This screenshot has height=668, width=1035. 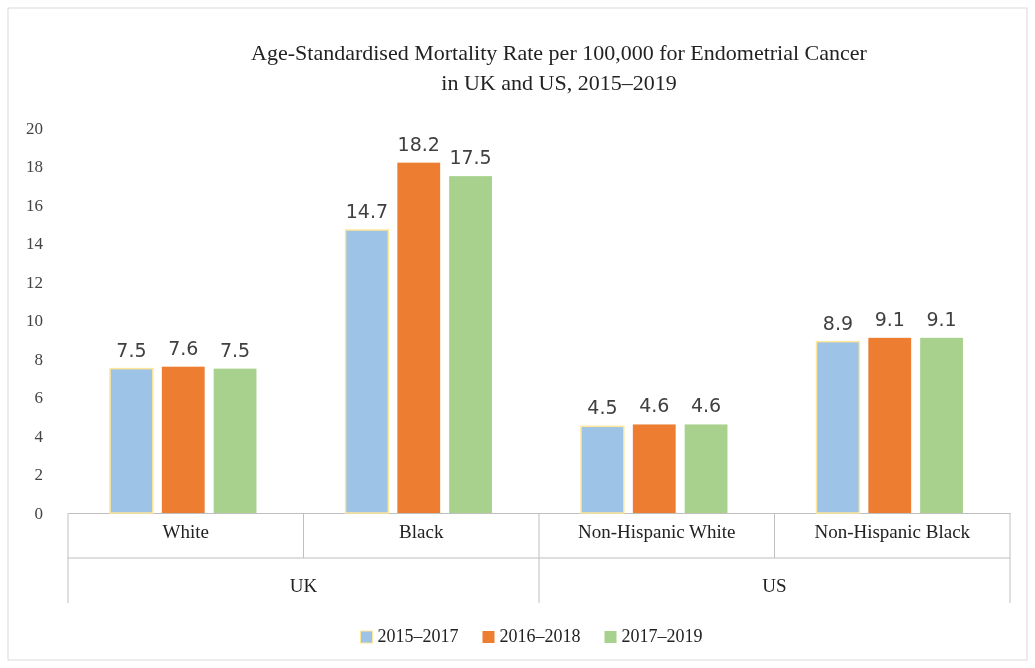 I want to click on data-label: 8.9, so click(x=838, y=322).